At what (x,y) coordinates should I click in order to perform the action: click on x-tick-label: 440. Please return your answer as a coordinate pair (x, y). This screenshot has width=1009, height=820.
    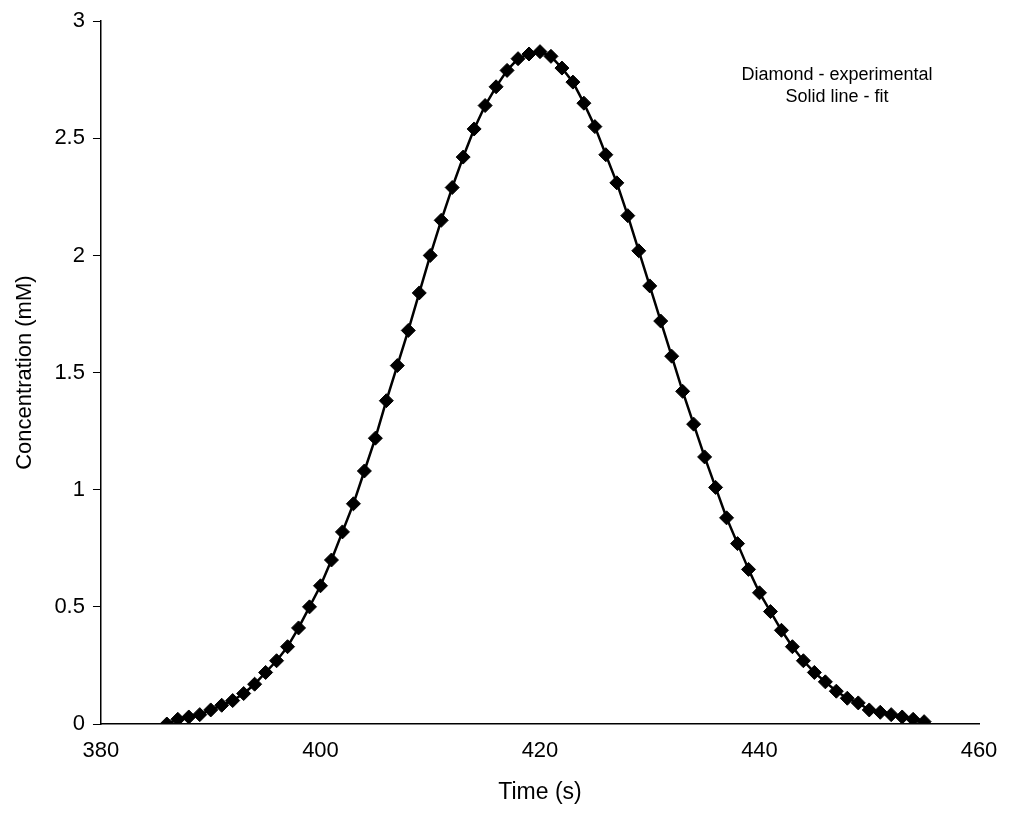
    Looking at the image, I should click on (759, 750).